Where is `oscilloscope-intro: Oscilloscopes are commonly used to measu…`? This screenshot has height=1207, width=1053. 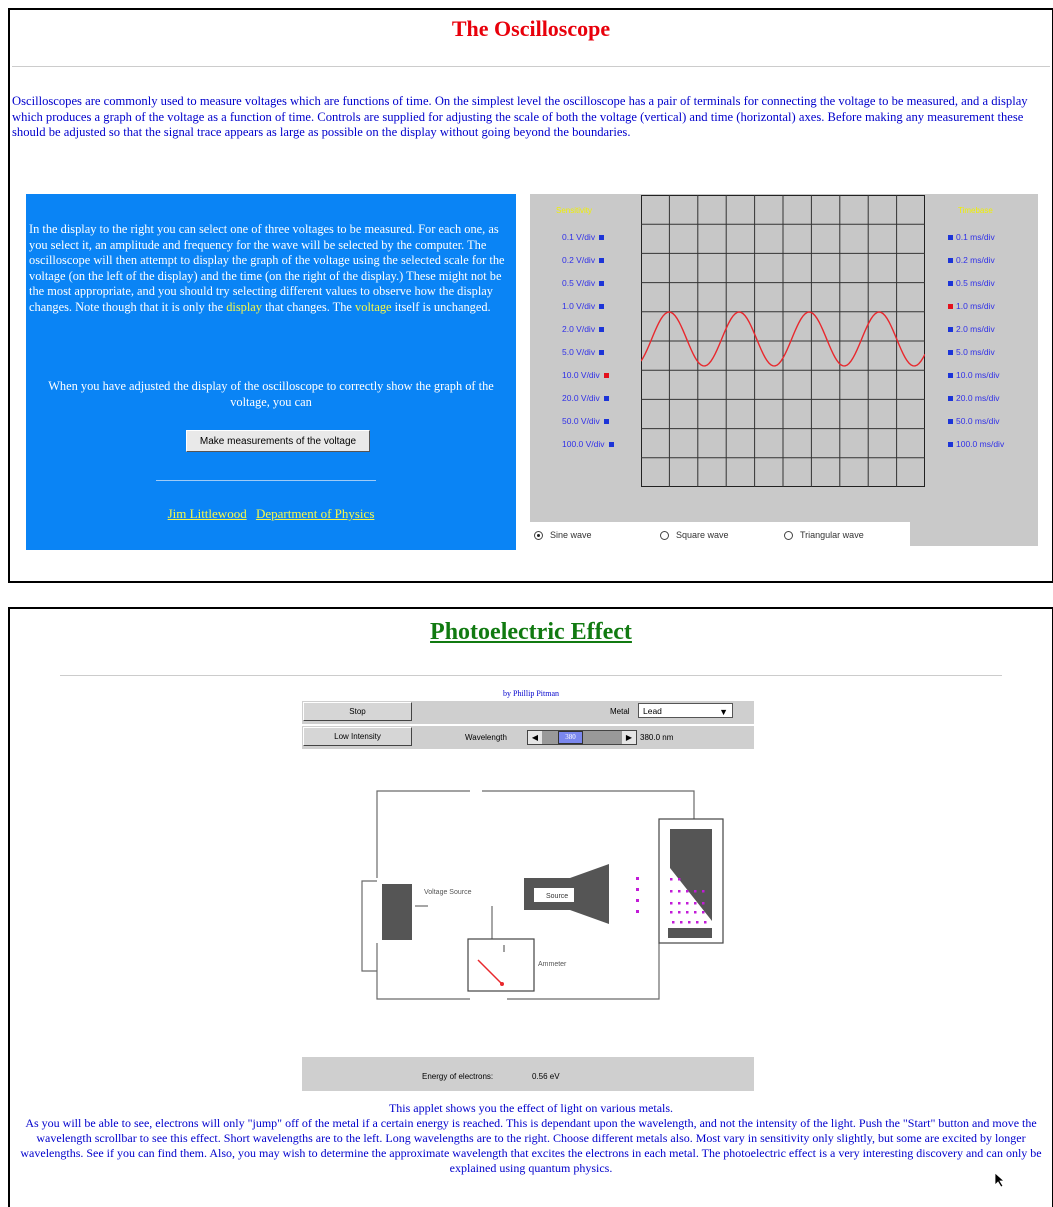 oscilloscope-intro: Oscilloscopes are commonly used to measu… is located at coordinates (520, 116).